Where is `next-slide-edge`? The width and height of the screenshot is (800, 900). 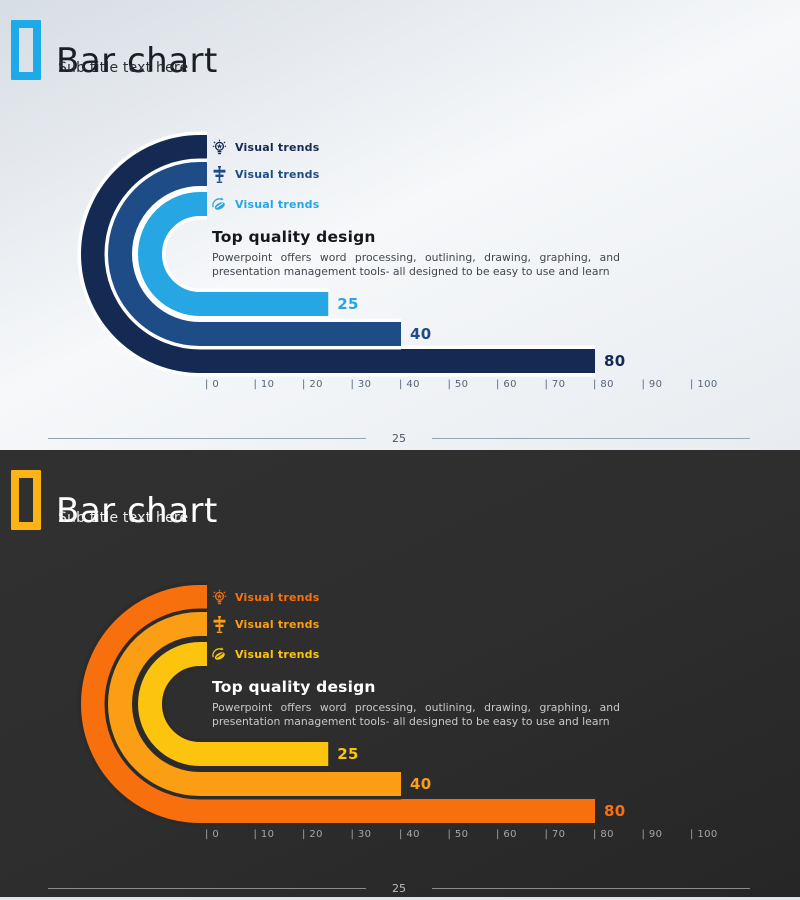
next-slide-edge is located at coordinates (400, 898).